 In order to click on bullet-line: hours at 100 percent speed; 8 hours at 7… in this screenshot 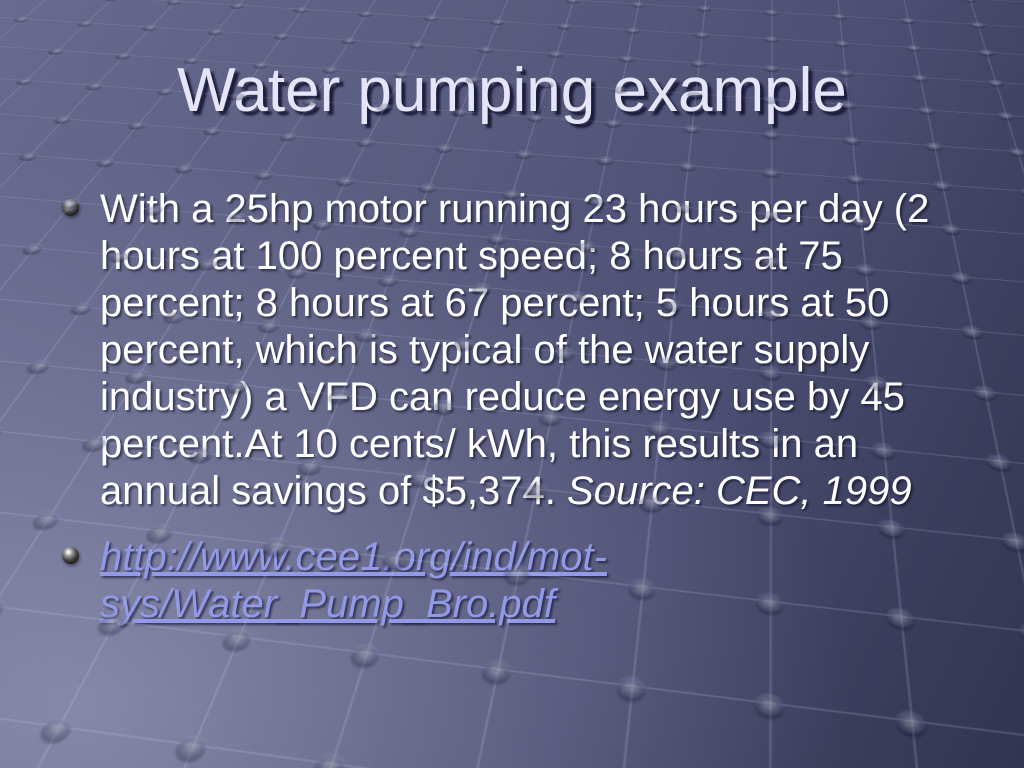, I will do `click(514, 256)`.